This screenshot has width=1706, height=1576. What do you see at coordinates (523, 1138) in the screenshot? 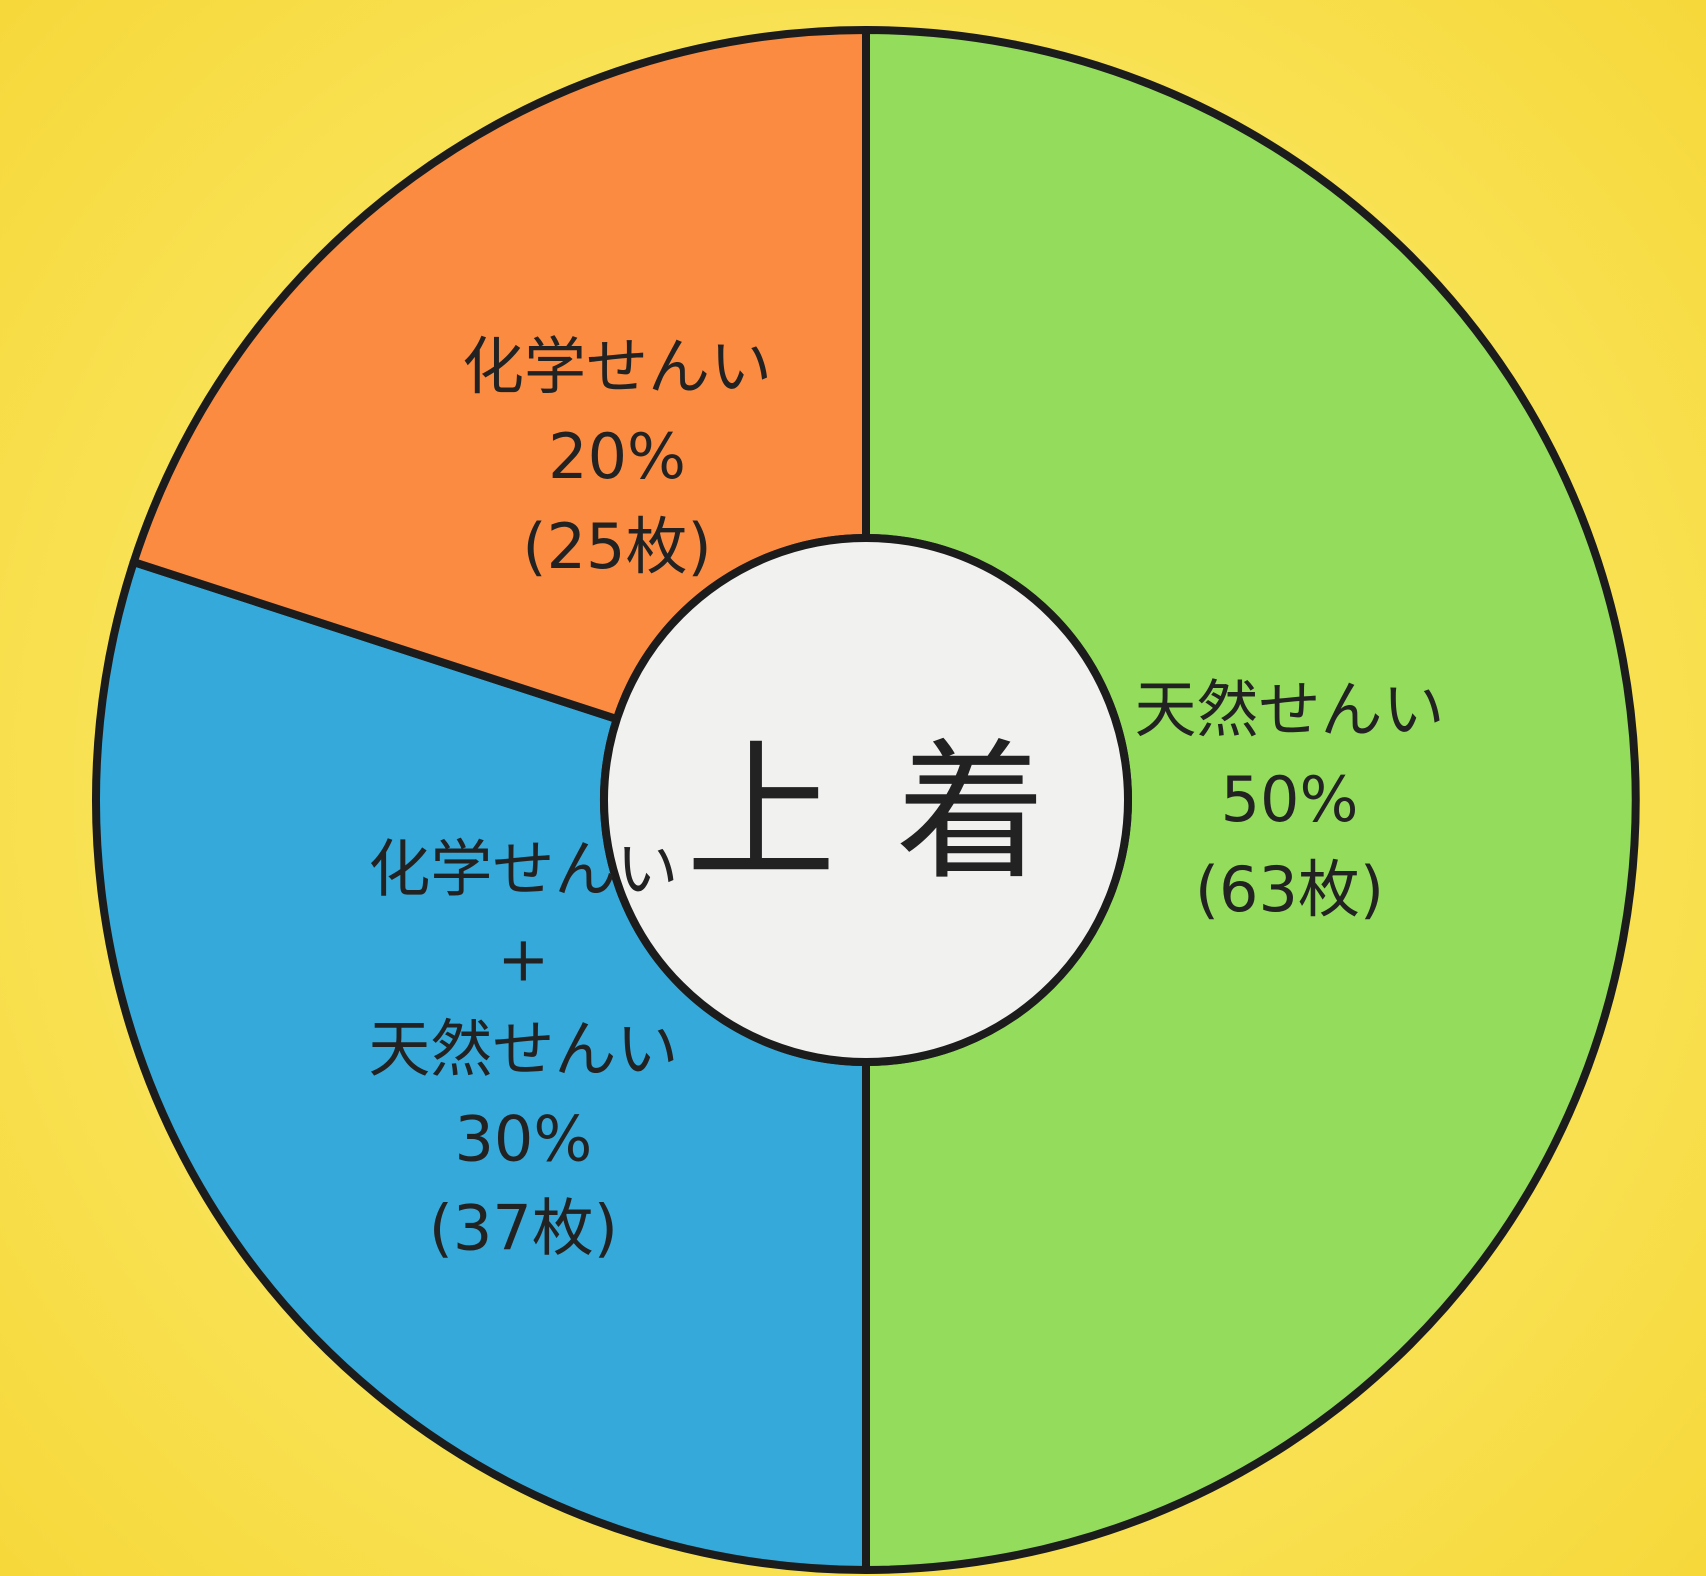
I see `value-label: 30%` at bounding box center [523, 1138].